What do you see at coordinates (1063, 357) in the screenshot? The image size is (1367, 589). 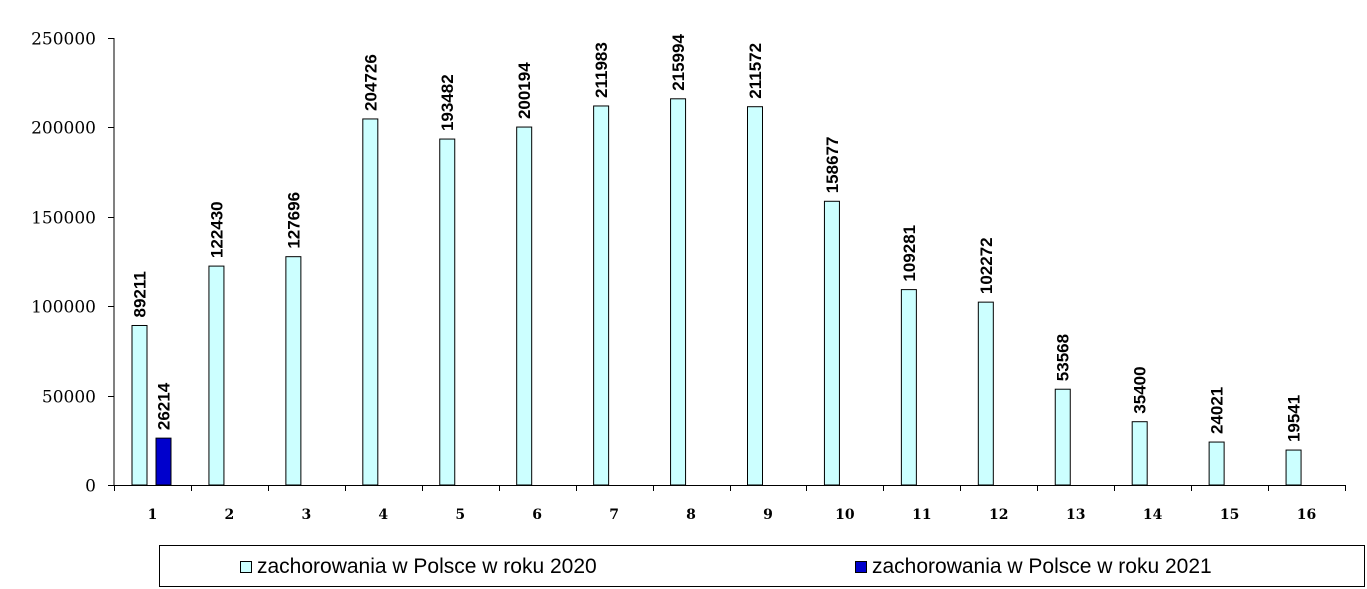 I see `data-label: 53568` at bounding box center [1063, 357].